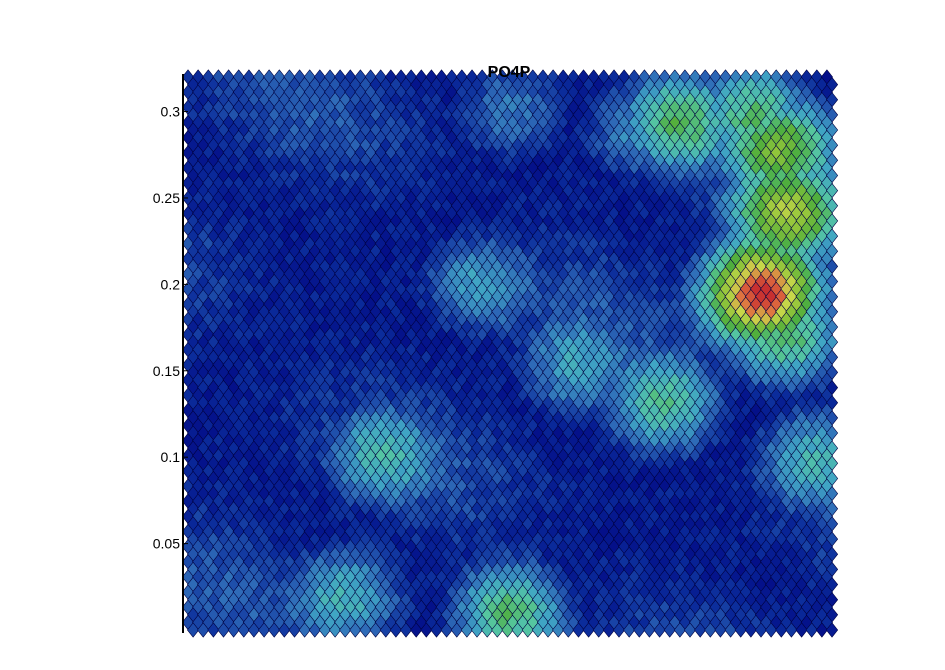  What do you see at coordinates (166, 544) in the screenshot?
I see `y-tick-label: 0.05` at bounding box center [166, 544].